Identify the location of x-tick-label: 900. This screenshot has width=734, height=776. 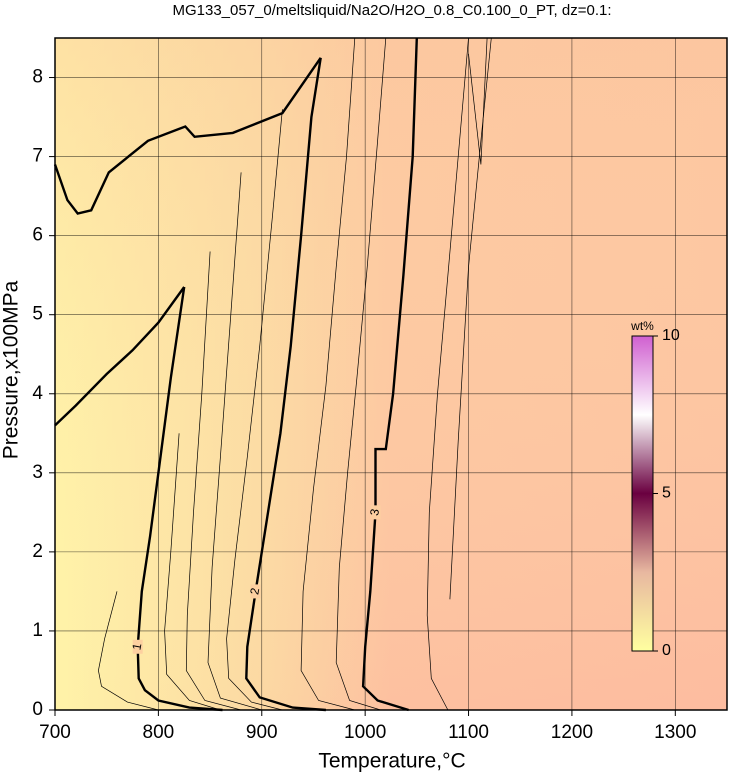
(262, 732).